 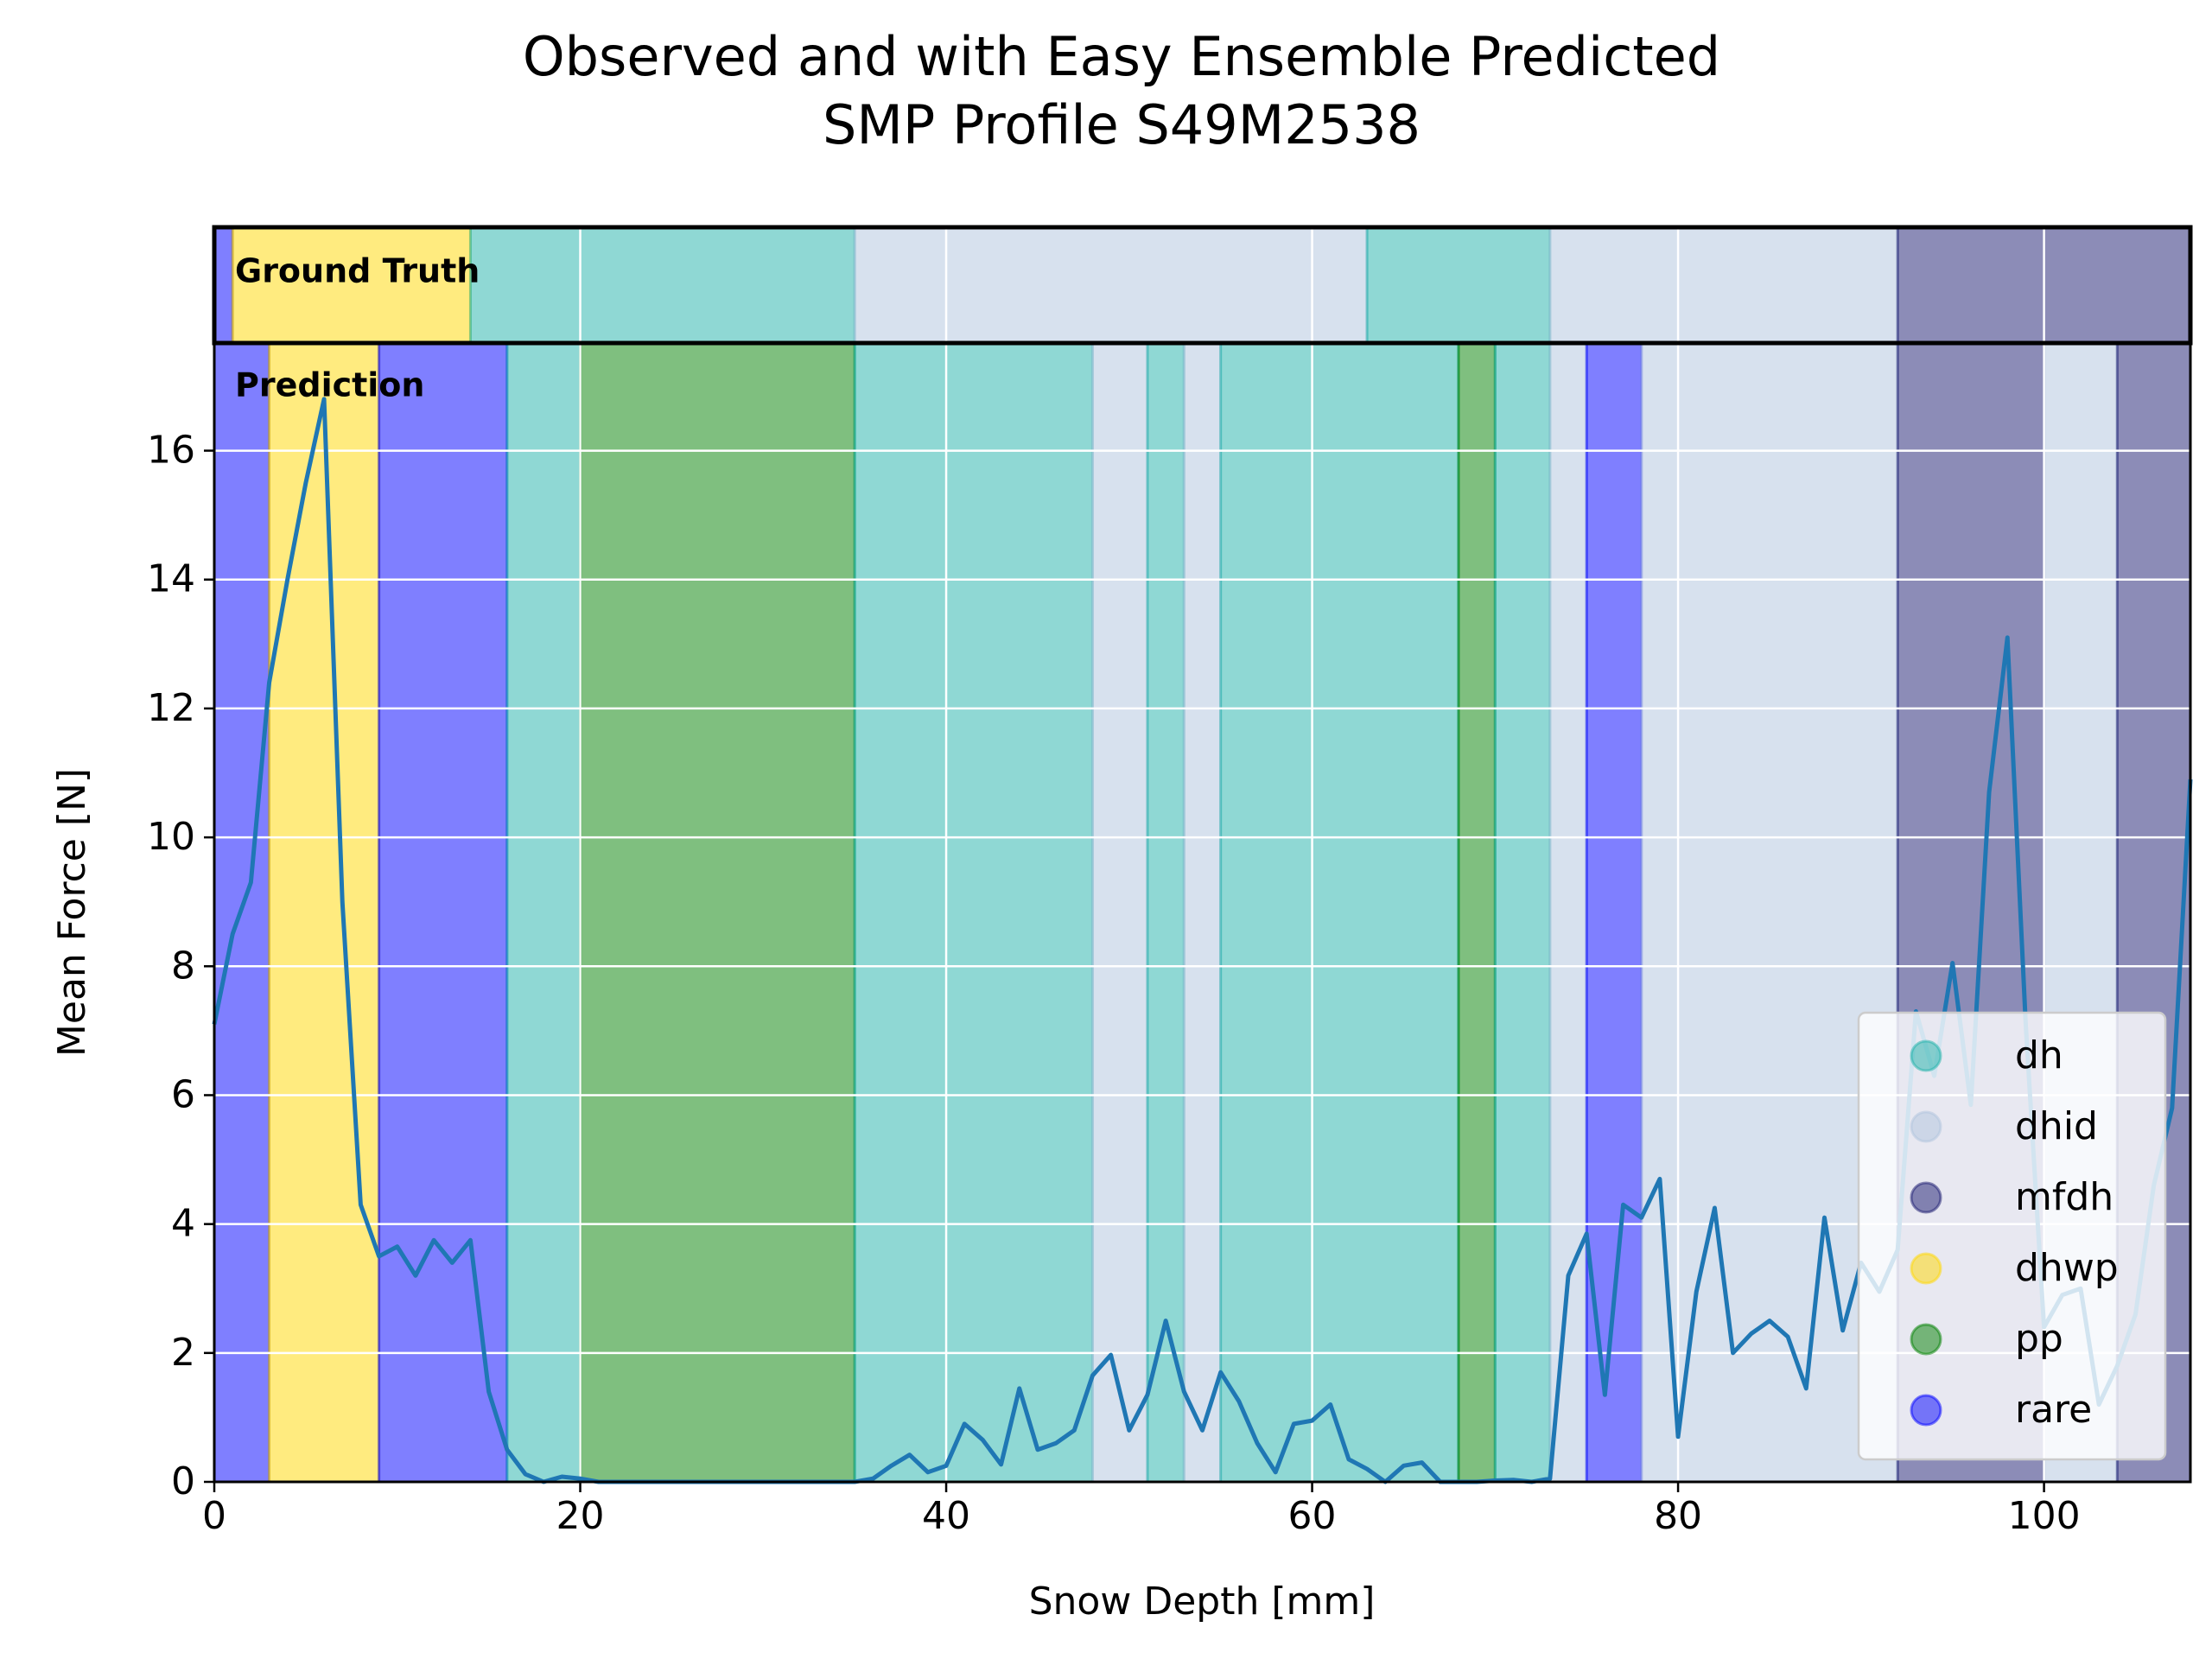 I want to click on x-tick-label: 20, so click(x=580, y=1516).